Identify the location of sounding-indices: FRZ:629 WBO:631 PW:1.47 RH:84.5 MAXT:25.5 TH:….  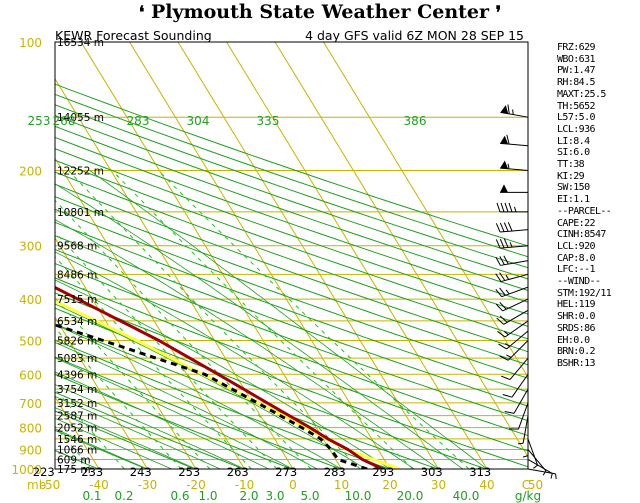
(598, 206).